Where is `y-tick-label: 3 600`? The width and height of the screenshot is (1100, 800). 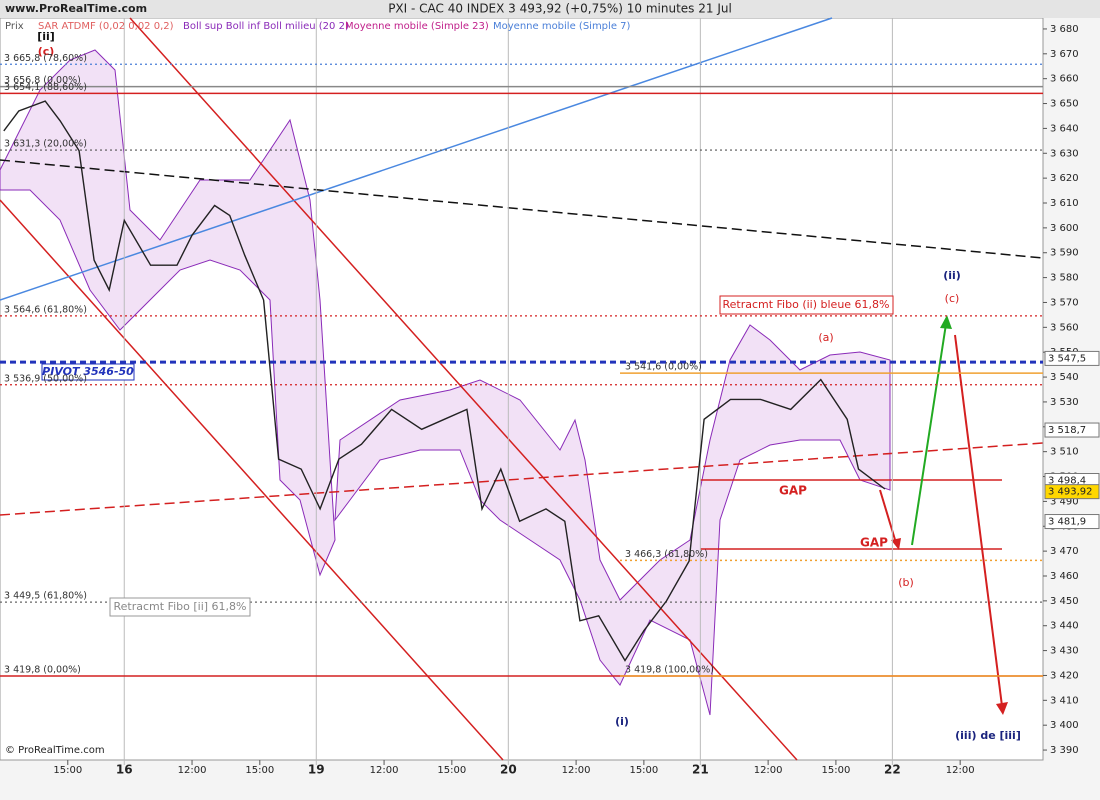 y-tick-label: 3 600 is located at coordinates (1064, 228).